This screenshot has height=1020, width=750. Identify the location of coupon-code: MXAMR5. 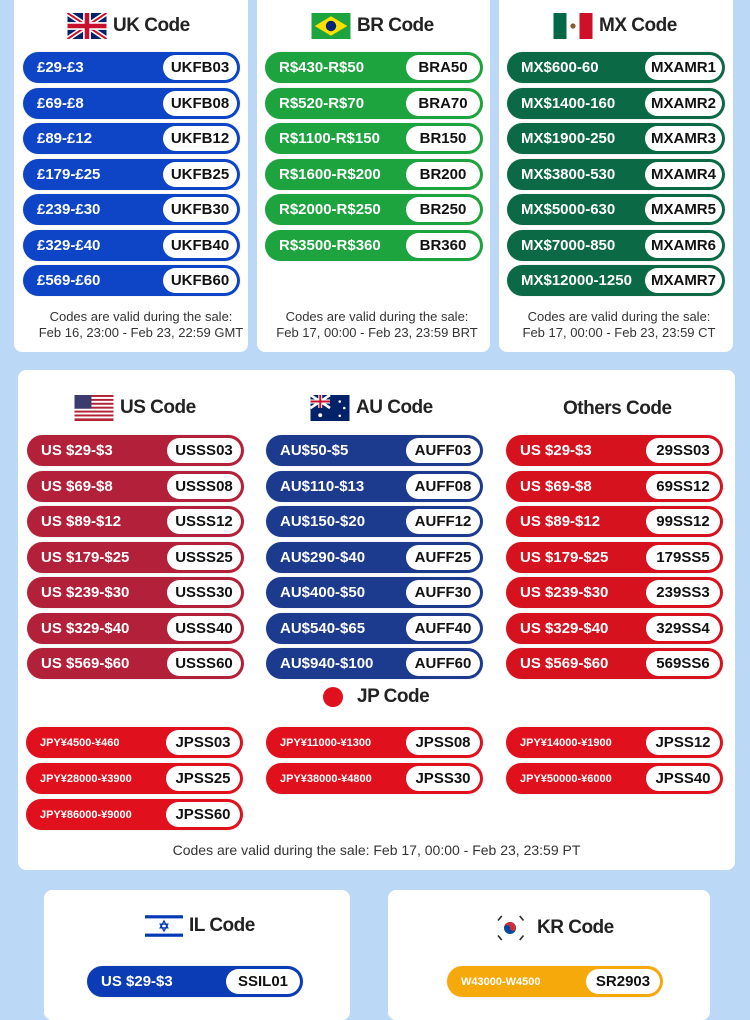
(683, 209).